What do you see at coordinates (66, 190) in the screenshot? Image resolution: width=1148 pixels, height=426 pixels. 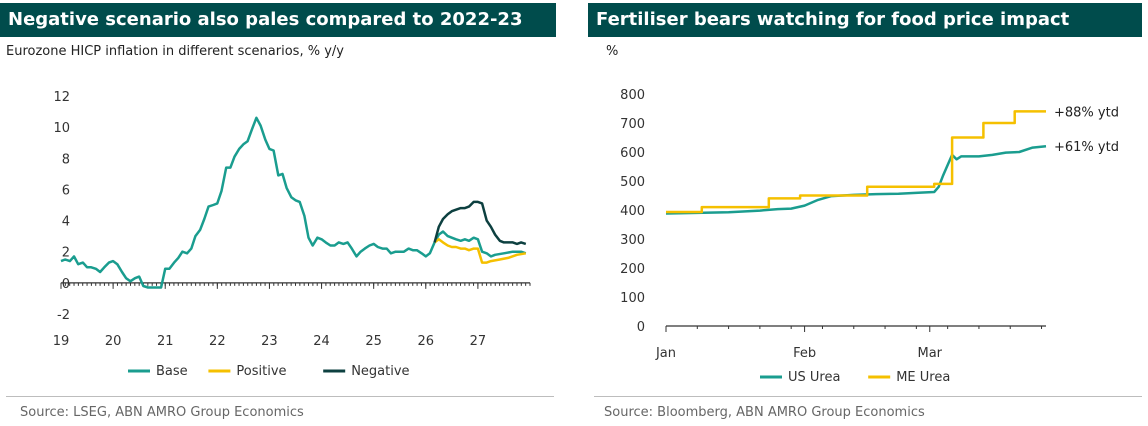 I see `y-tick-label: 6` at bounding box center [66, 190].